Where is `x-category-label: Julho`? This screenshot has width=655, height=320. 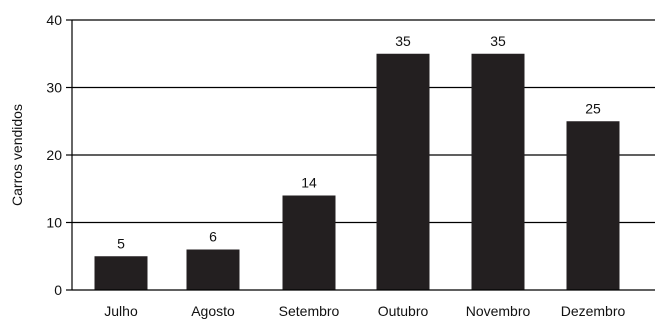 x-category-label: Julho is located at coordinates (121, 311).